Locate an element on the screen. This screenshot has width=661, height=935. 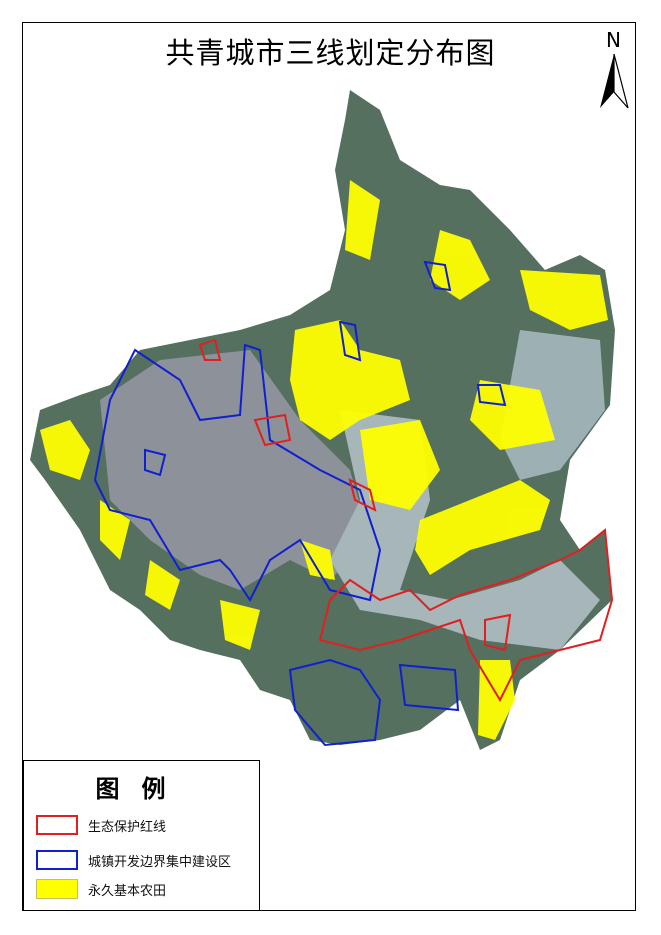
legend-item-farmland: 永久基本农田 is located at coordinates (101, 889).